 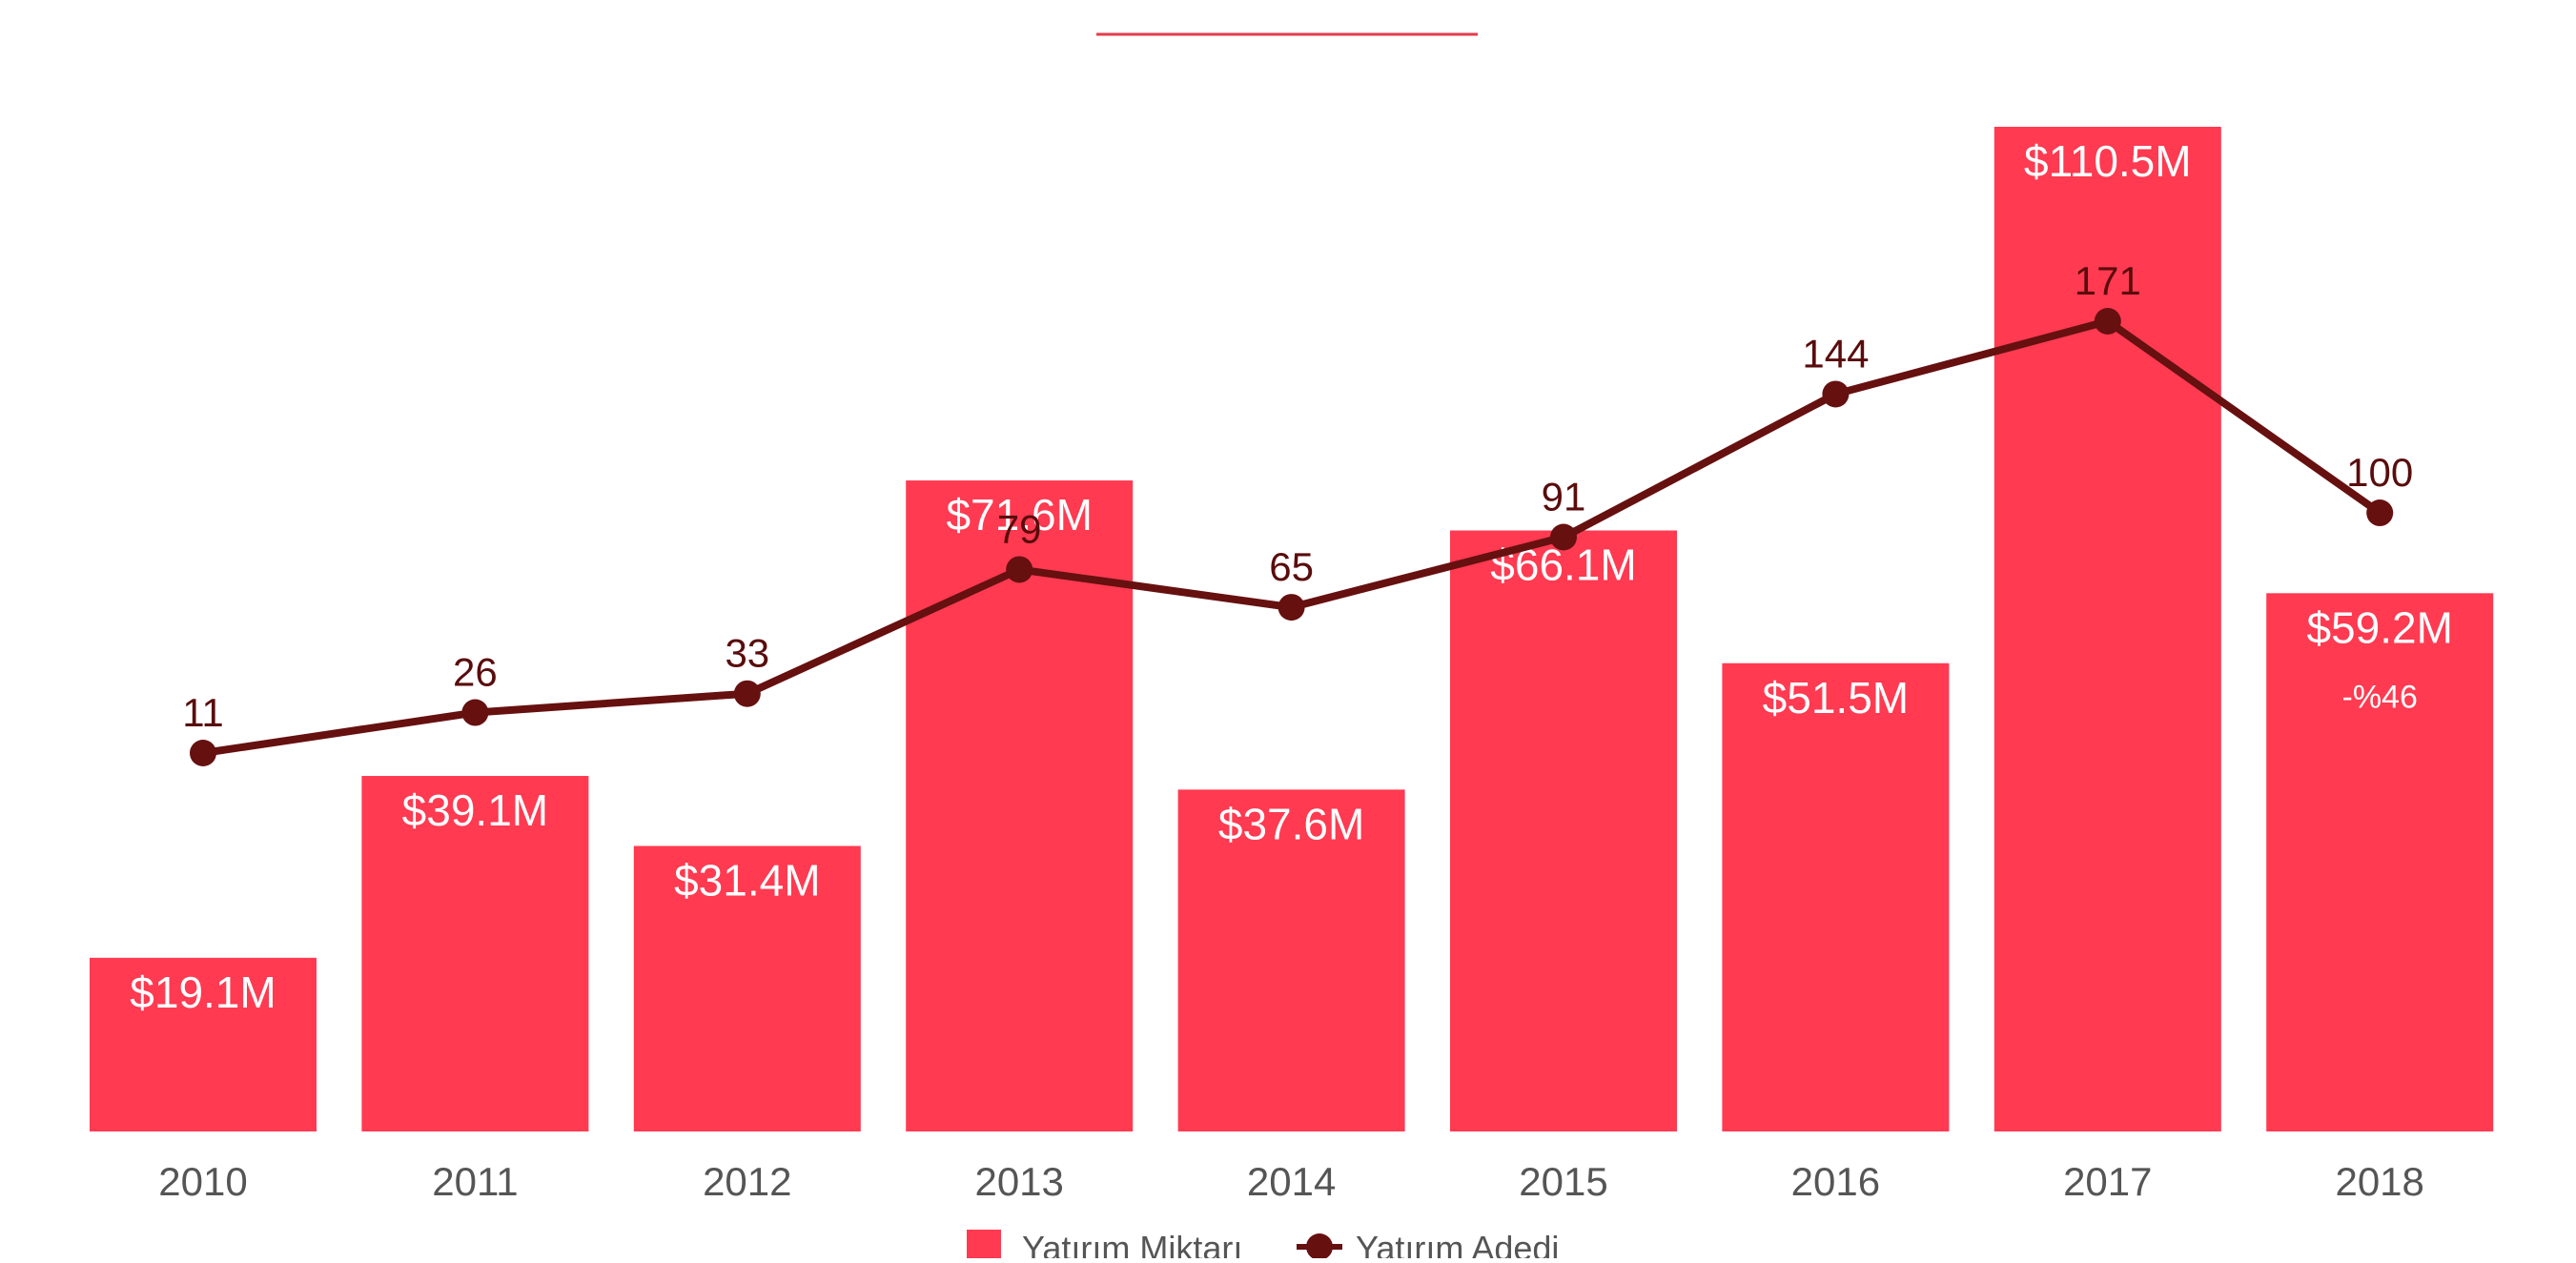 I want to click on bar-label-2012: $31.4M, so click(x=747, y=880).